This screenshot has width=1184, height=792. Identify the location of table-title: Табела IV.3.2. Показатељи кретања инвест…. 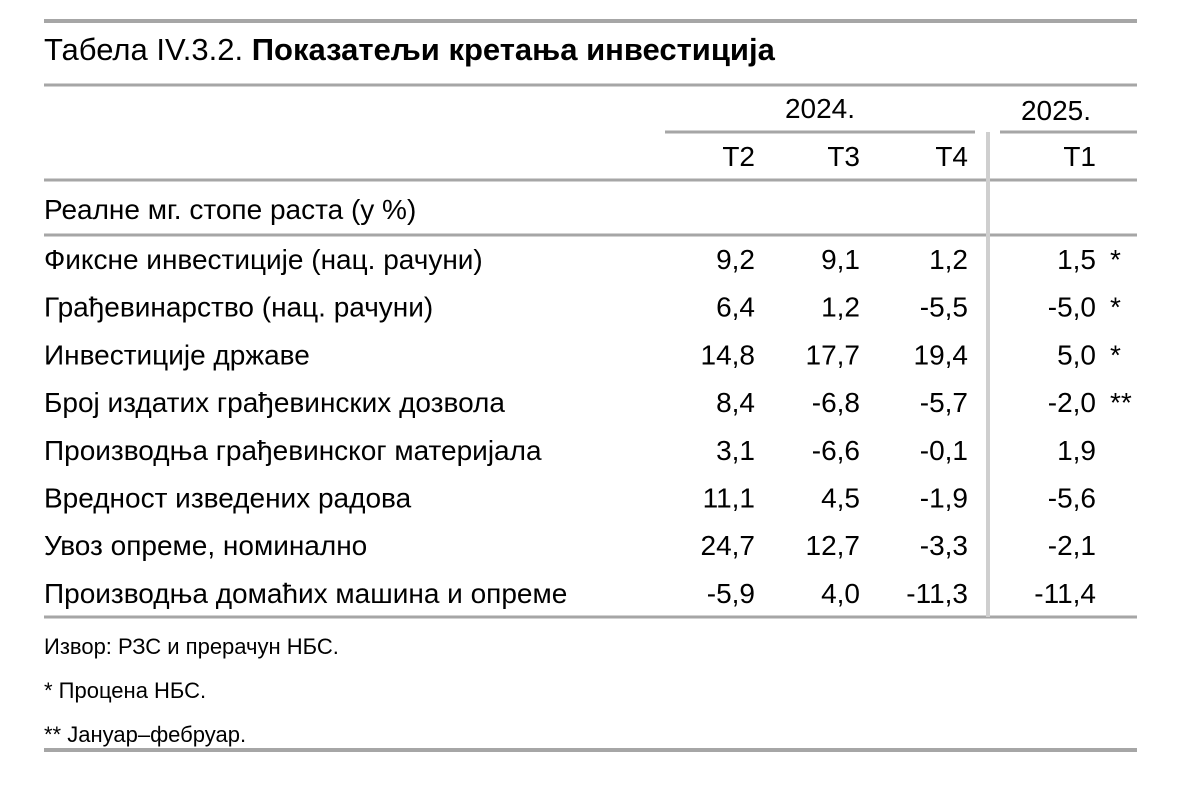
(410, 49).